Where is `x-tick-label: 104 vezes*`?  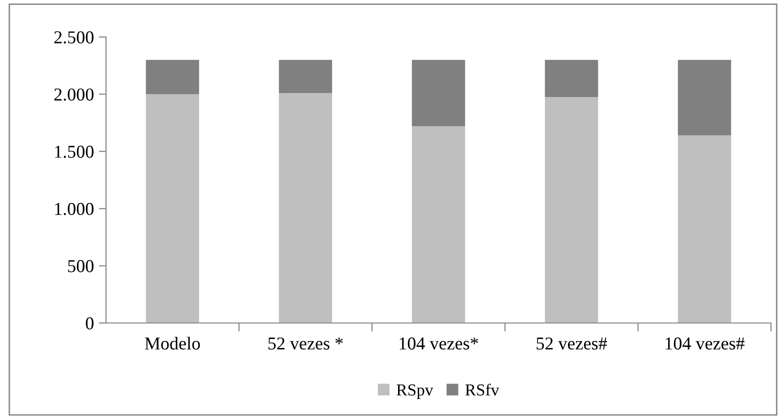 x-tick-label: 104 vezes* is located at coordinates (439, 343).